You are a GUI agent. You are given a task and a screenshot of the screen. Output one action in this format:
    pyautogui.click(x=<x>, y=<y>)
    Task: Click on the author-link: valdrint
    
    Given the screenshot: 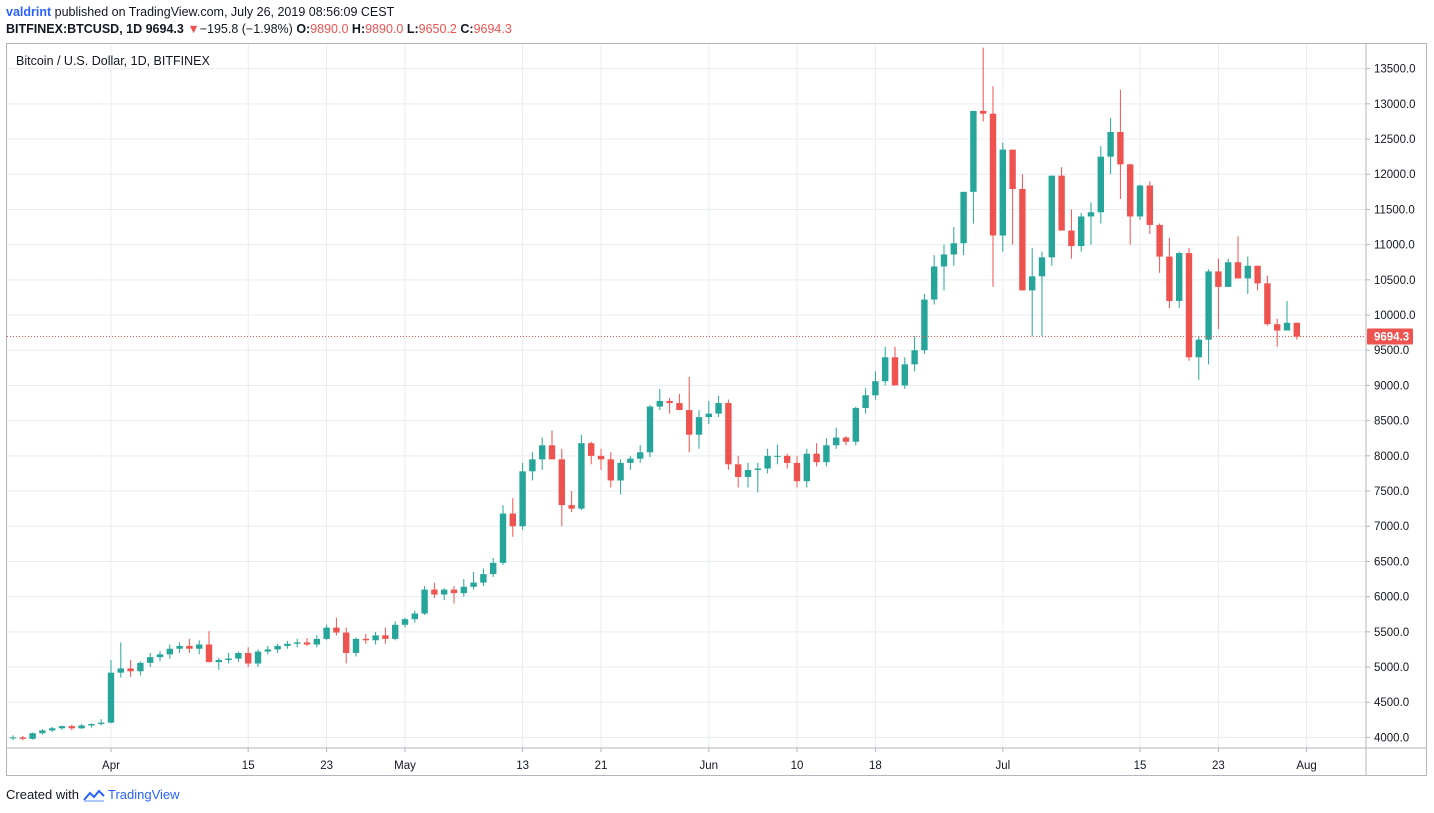 What is the action you would take?
    pyautogui.click(x=29, y=12)
    